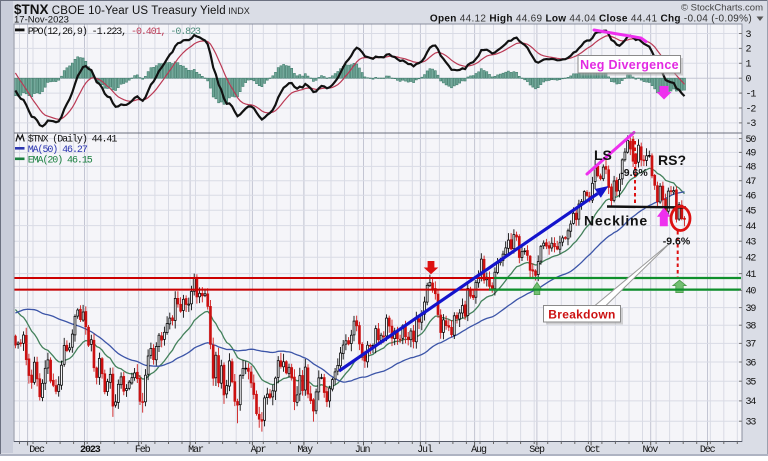 The image size is (768, 461). What do you see at coordinates (751, 109) in the screenshot?
I see `svg-text: -2` at bounding box center [751, 109].